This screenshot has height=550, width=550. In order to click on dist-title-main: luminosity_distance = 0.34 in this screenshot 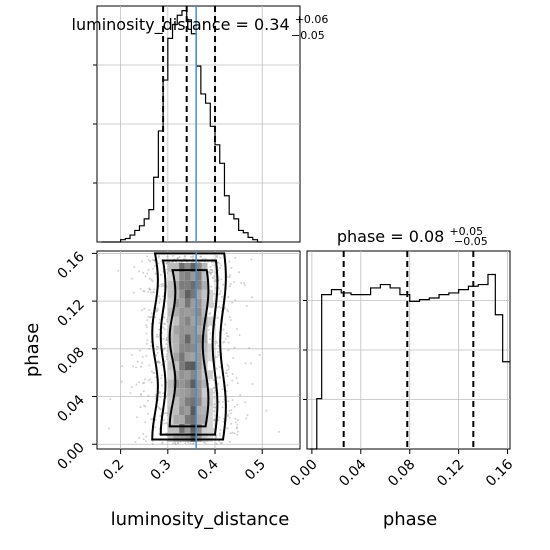, I will do `click(181, 25)`.